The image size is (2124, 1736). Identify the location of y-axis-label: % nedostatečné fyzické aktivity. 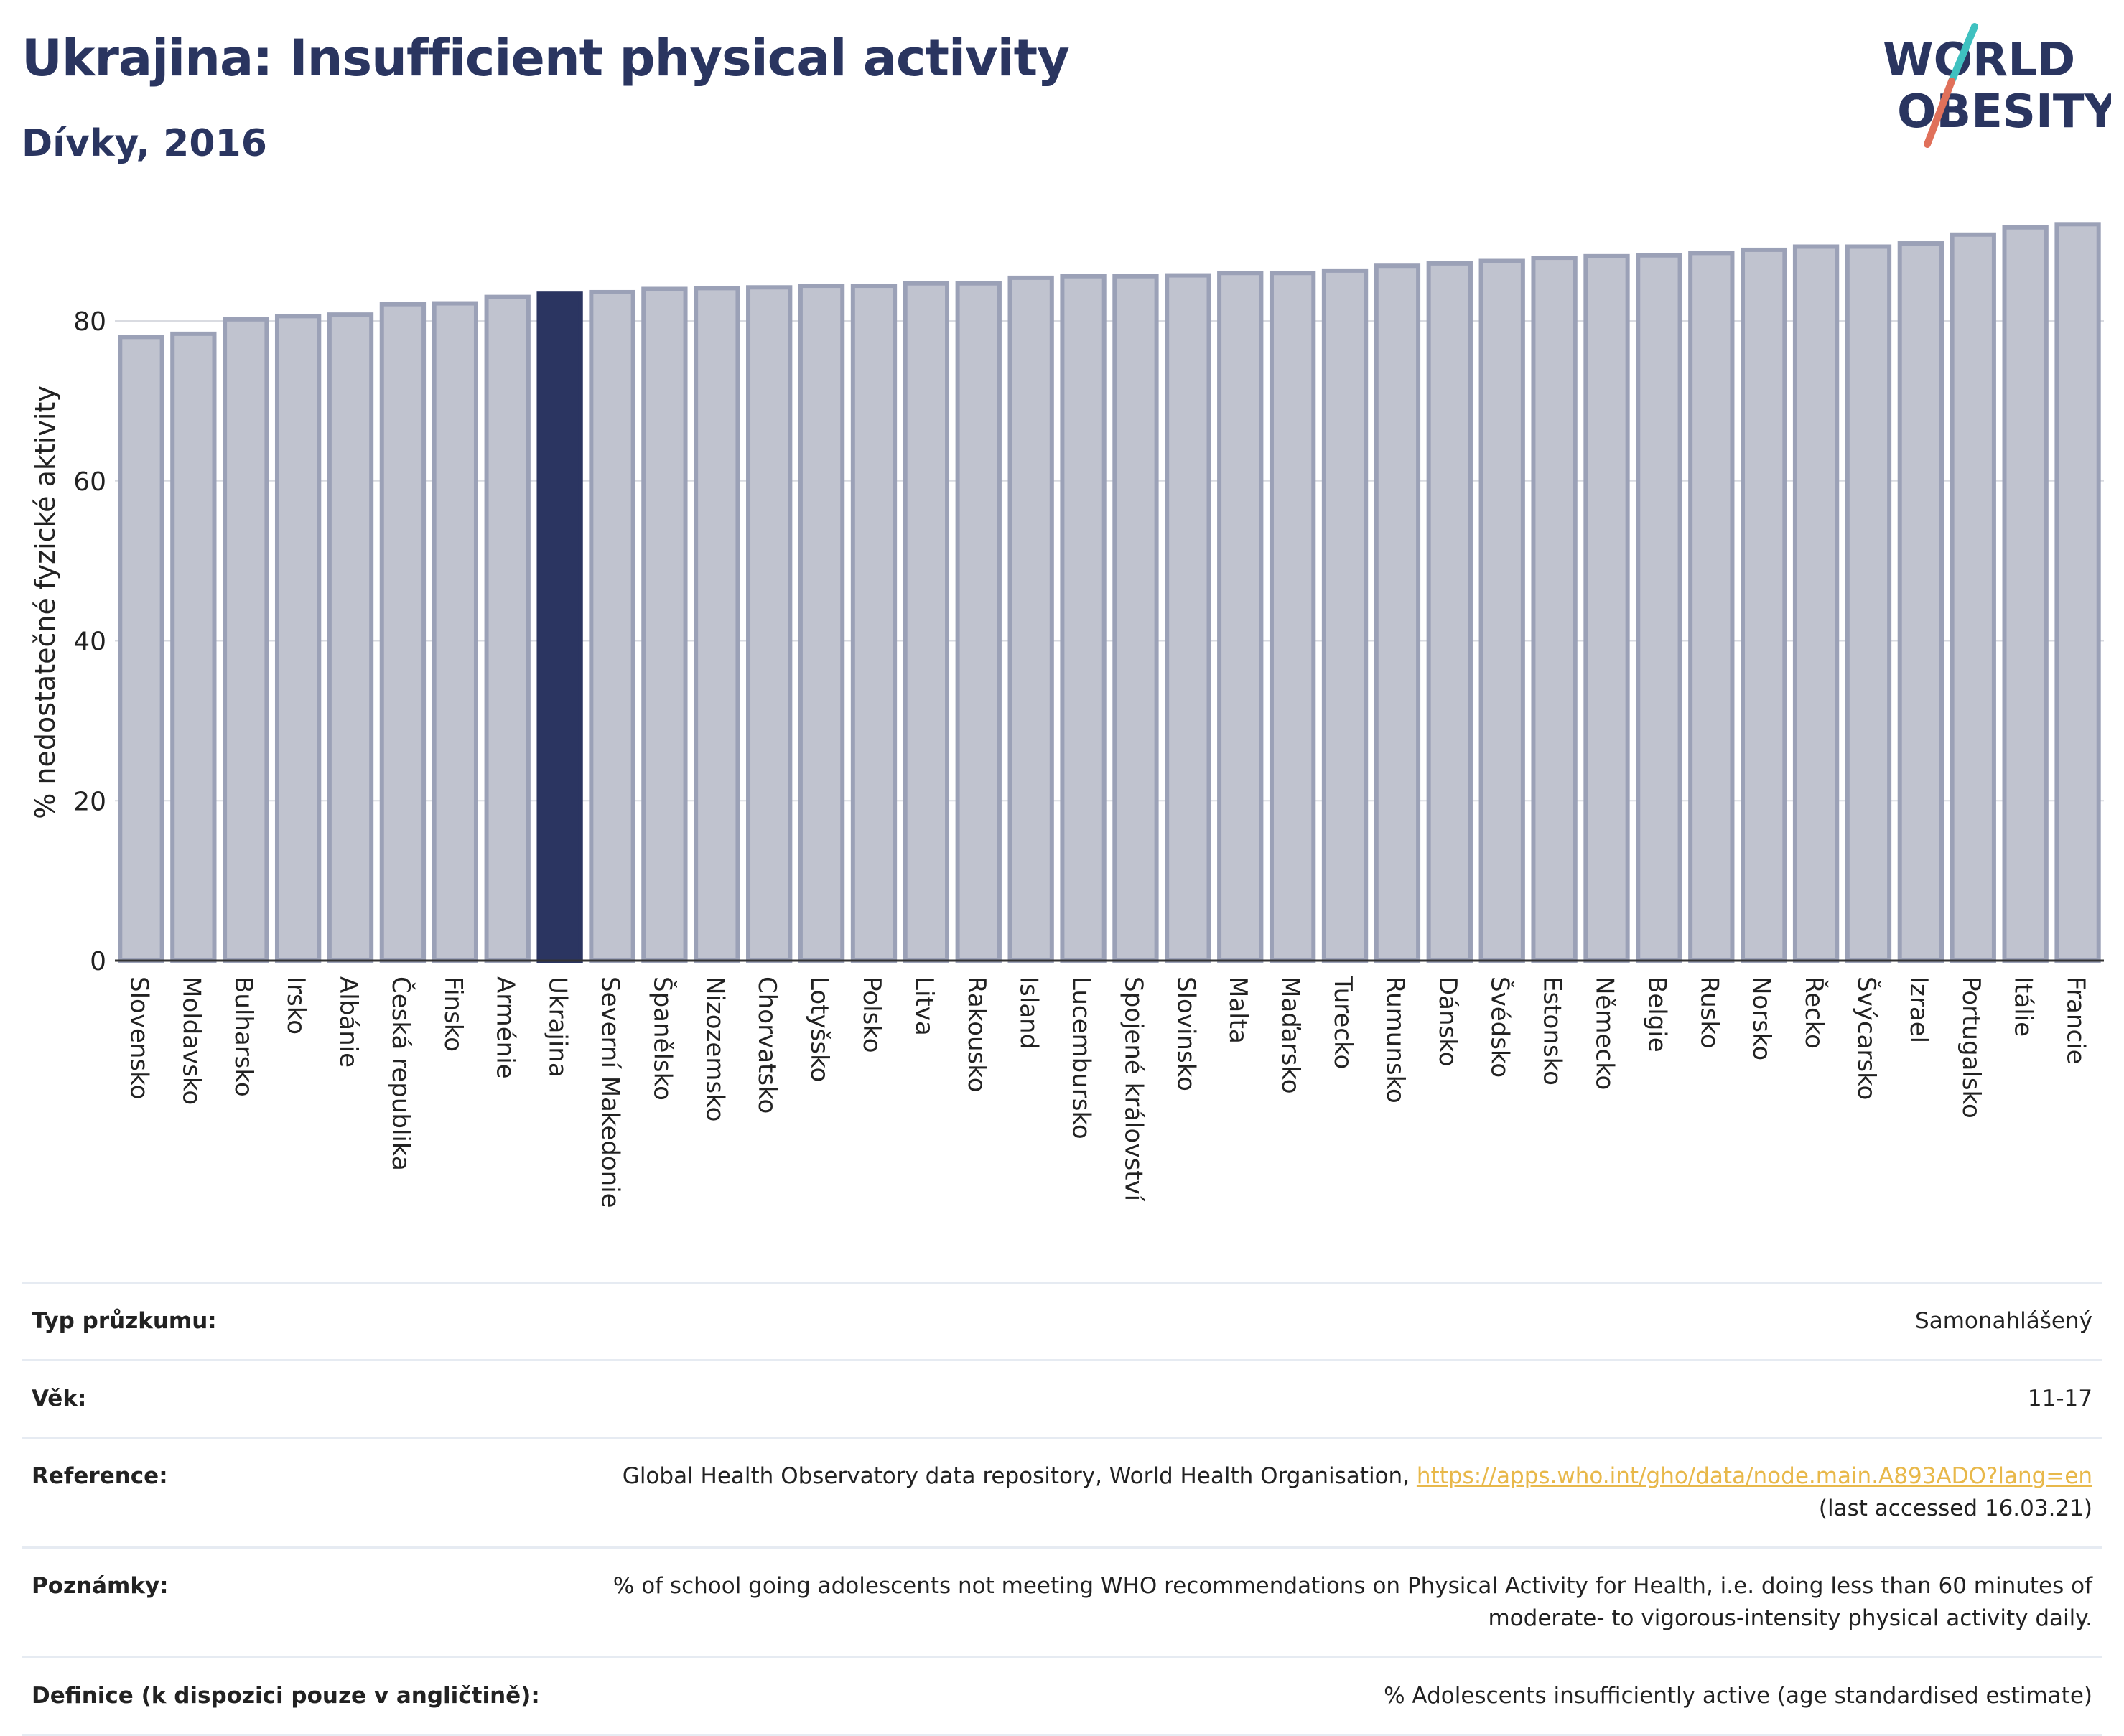
(45, 602).